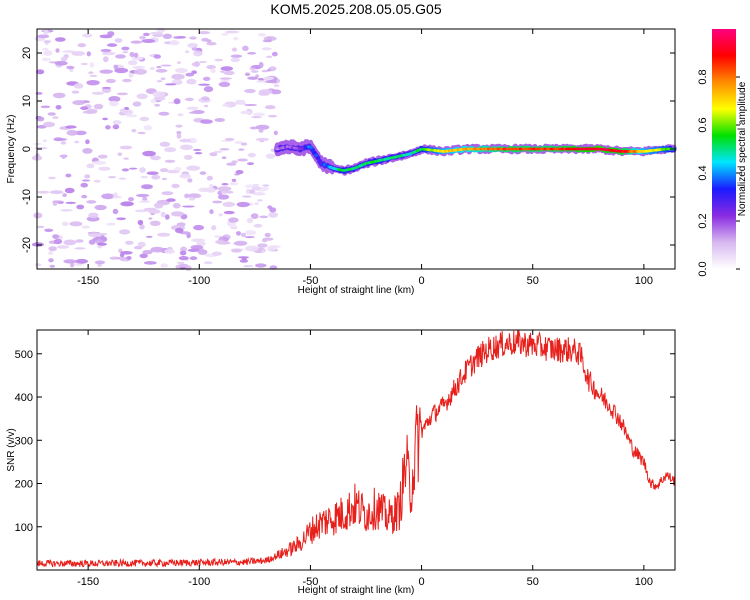 The image size is (750, 600). Describe the element at coordinates (24, 485) in the screenshot. I see `y-tick-label: 200` at that location.